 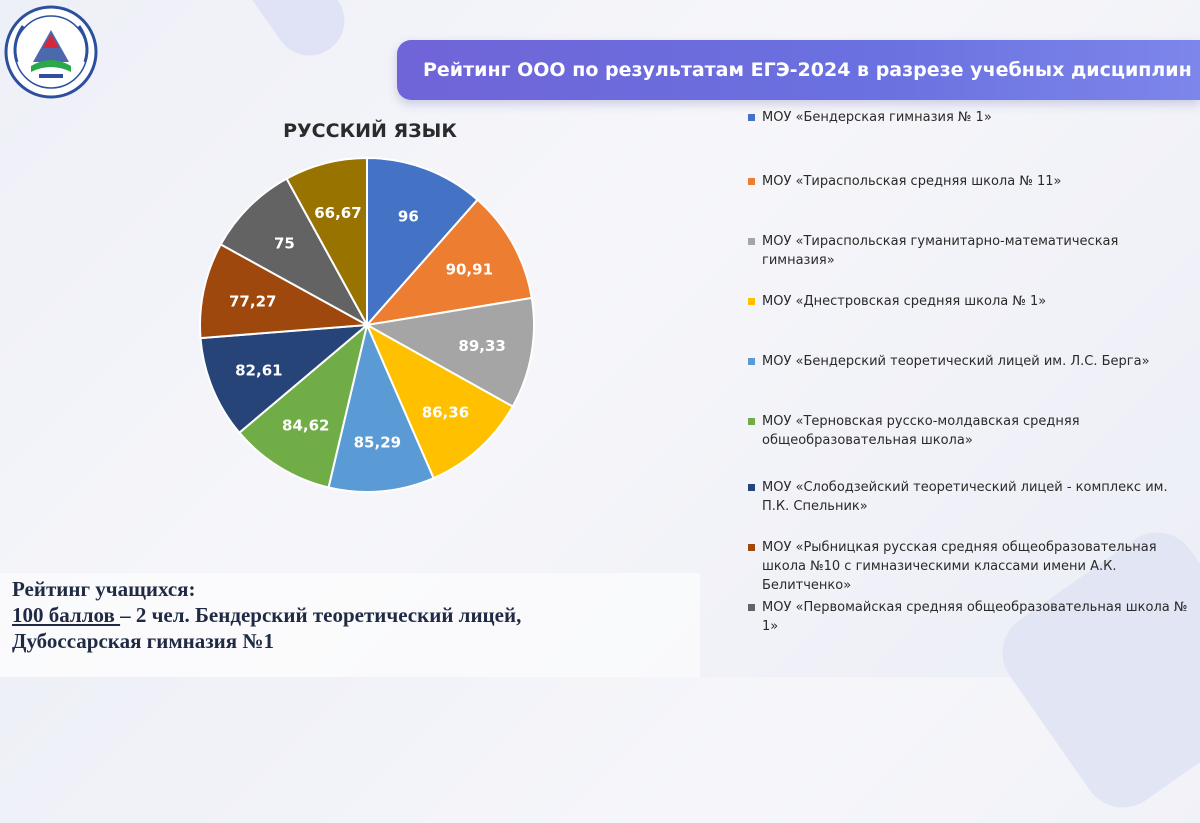 I want to click on bottom-info-box, so click(x=350, y=625).